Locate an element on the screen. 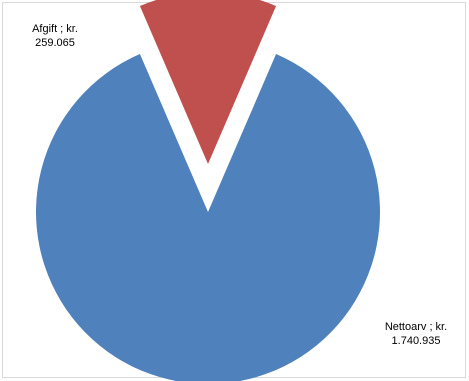 Image resolution: width=469 pixels, height=381 pixels. pie-slice-afgift is located at coordinates (208, 82).